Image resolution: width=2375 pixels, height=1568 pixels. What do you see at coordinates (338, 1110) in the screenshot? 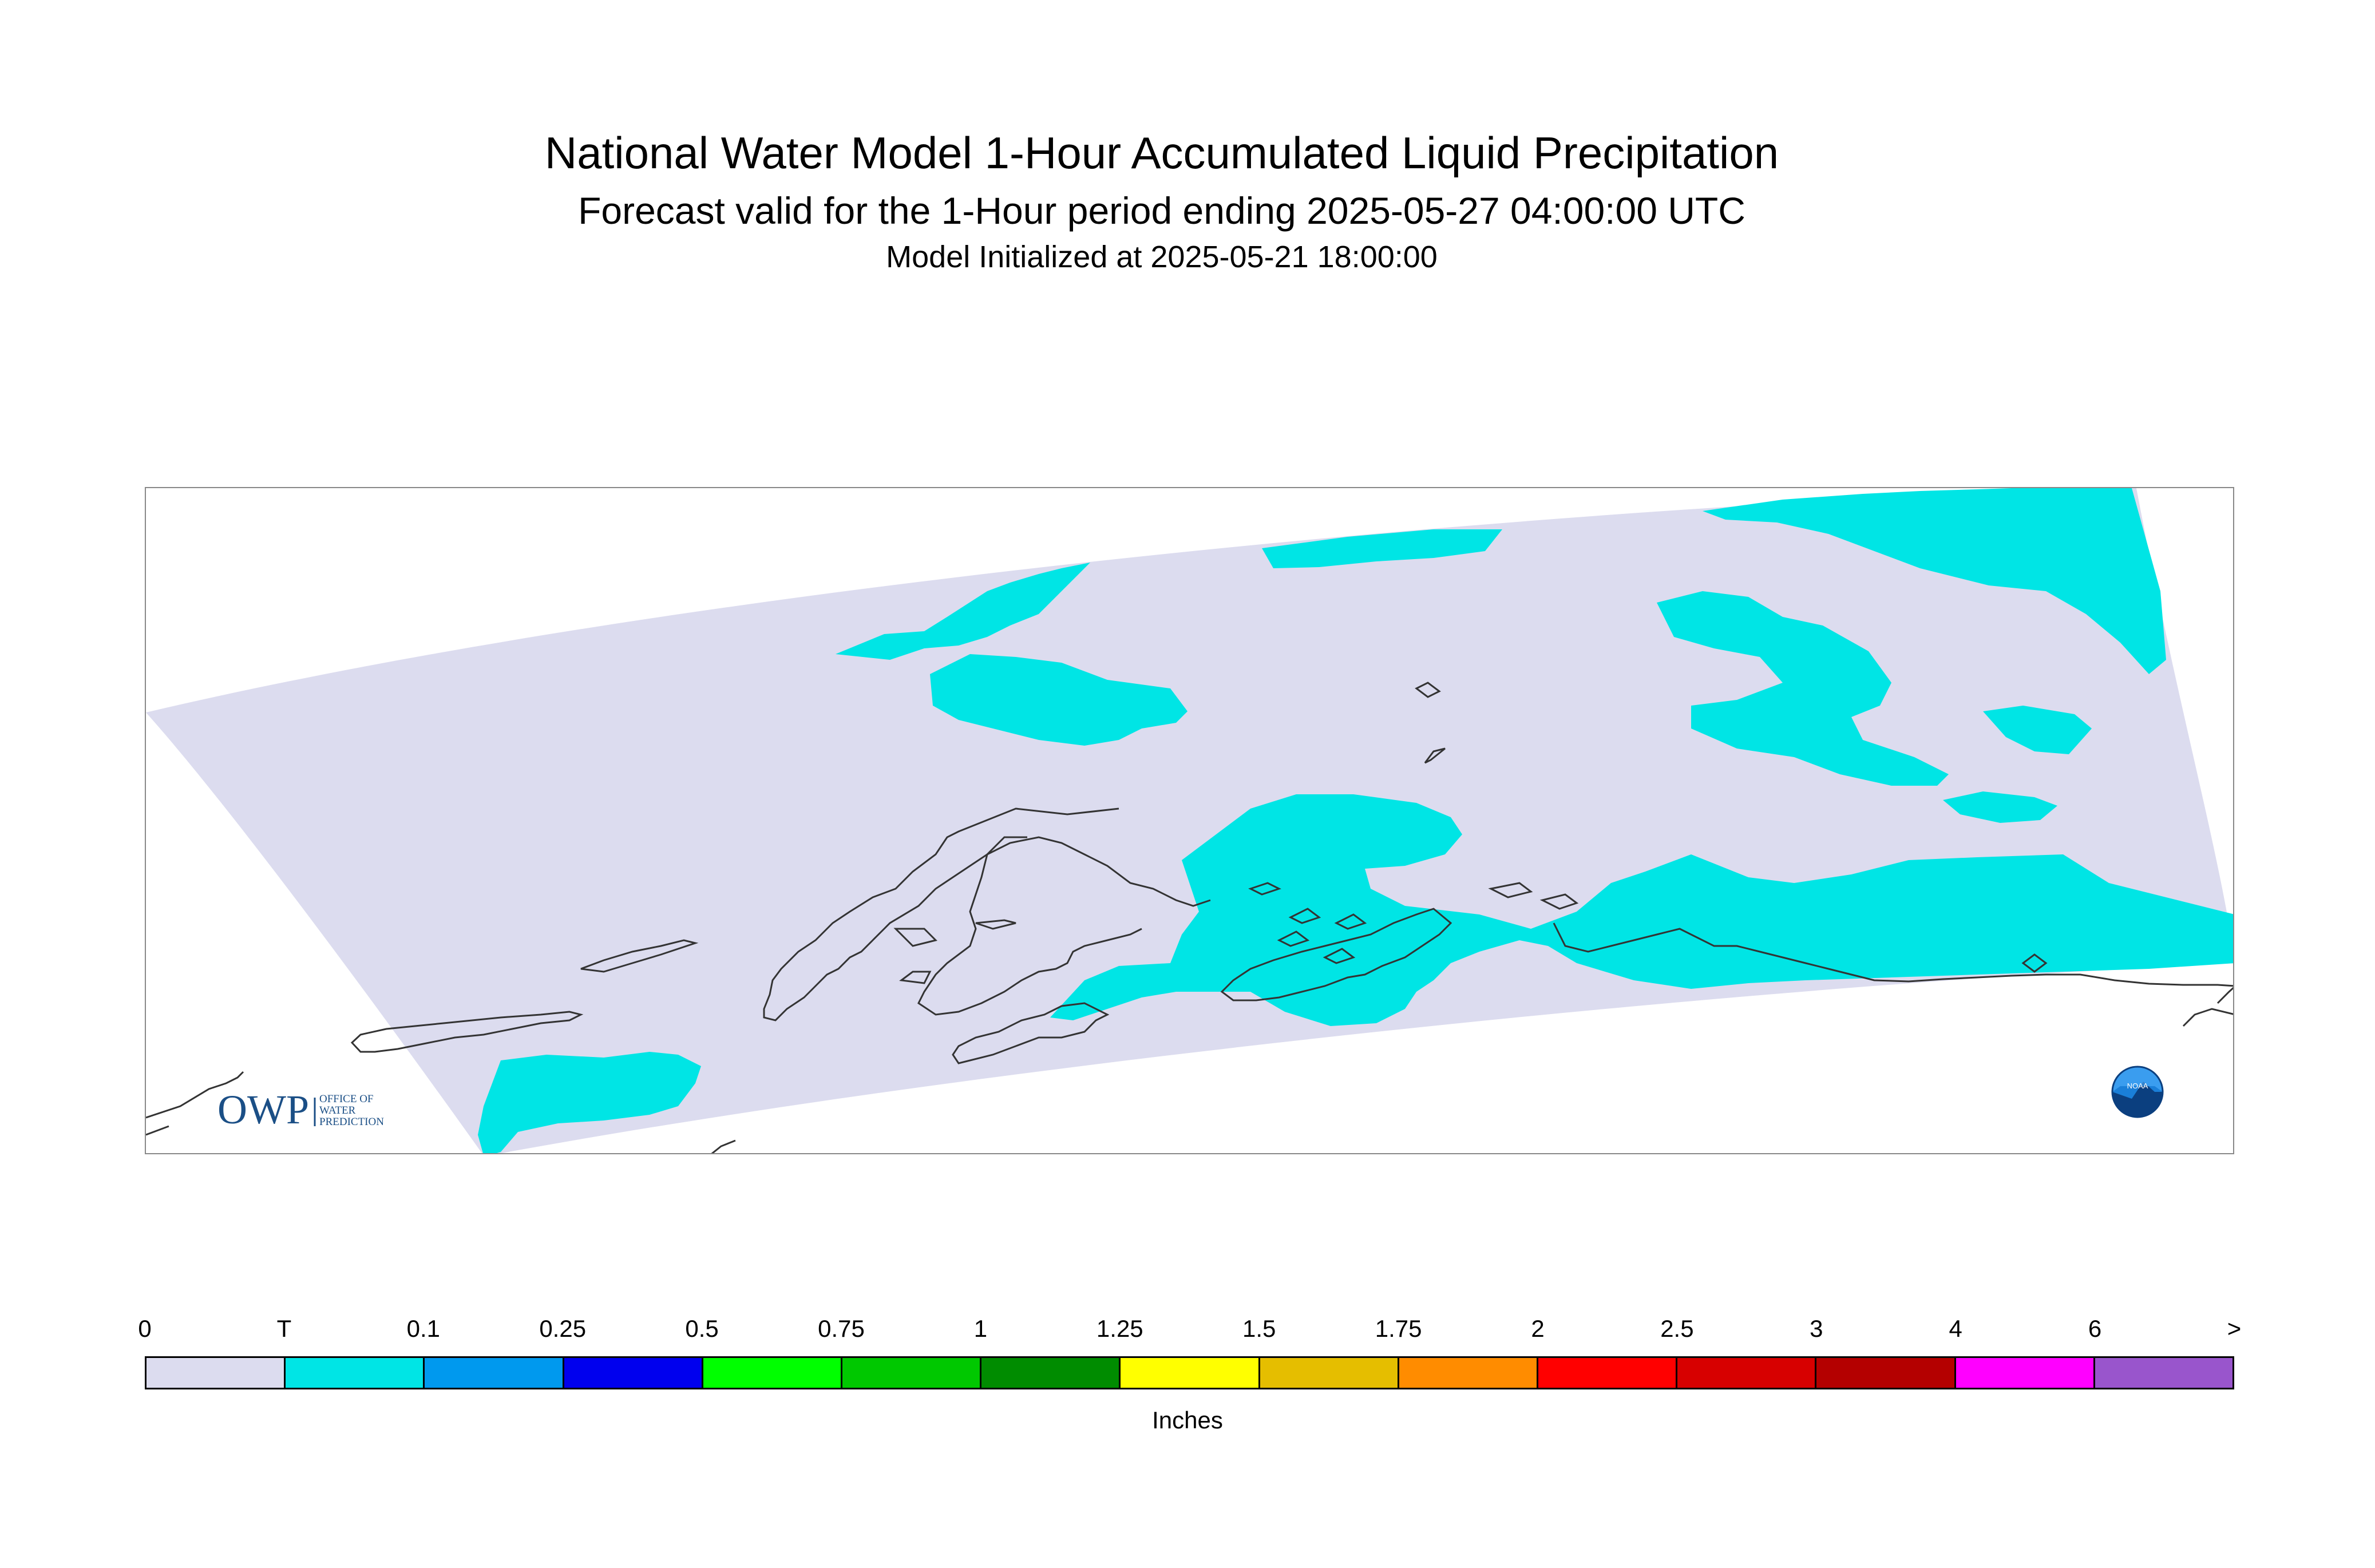
I see `owp-logo-line2: WATER` at bounding box center [338, 1110].